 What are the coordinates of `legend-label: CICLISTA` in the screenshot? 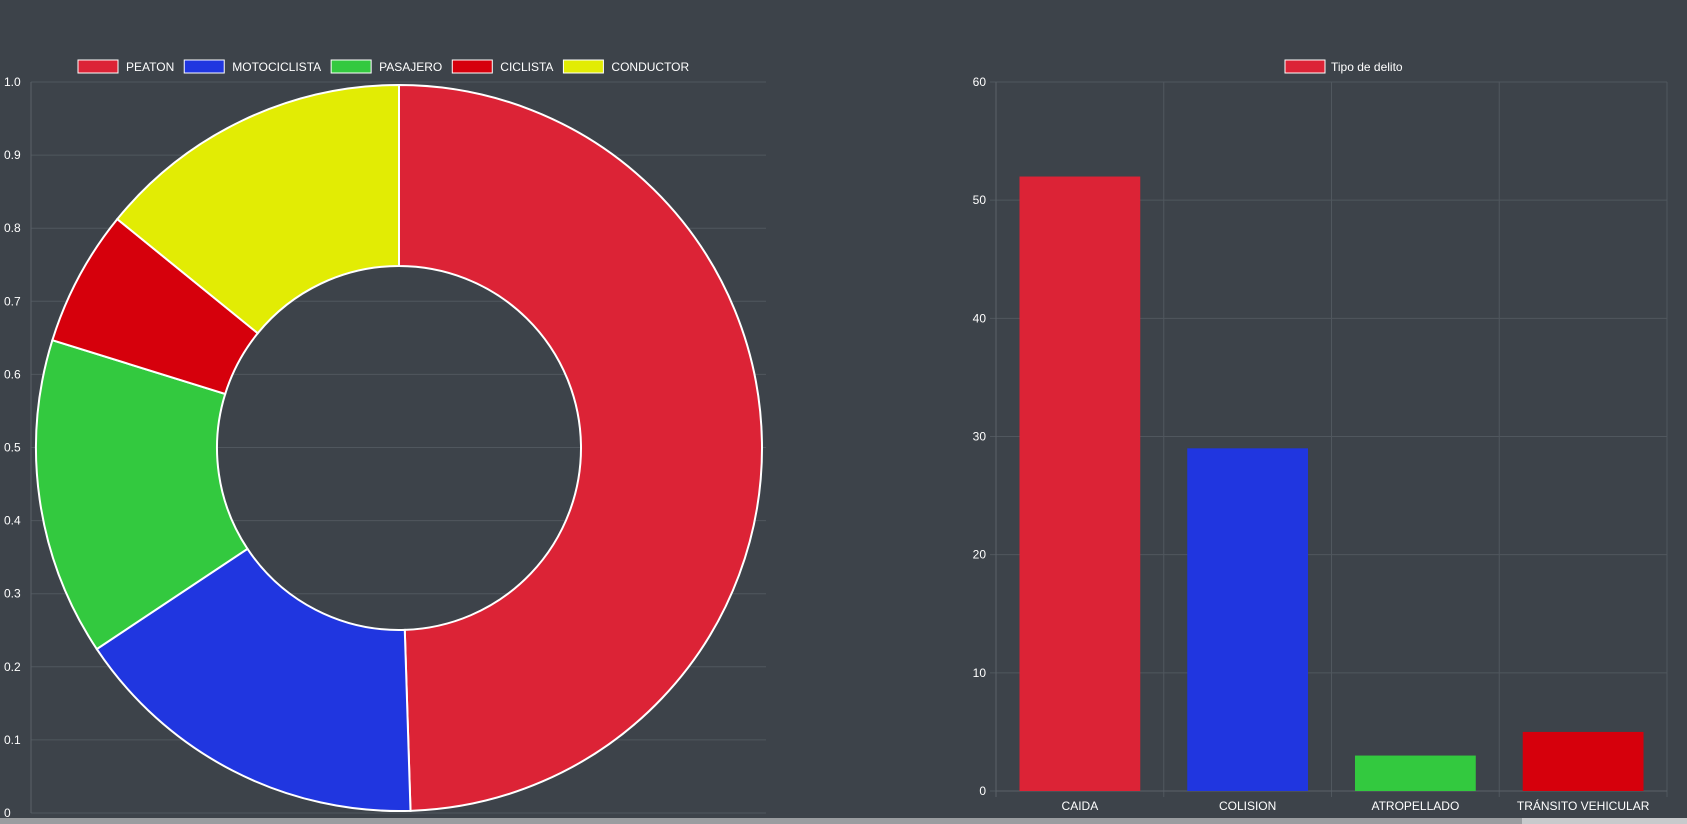 It's located at (526, 67).